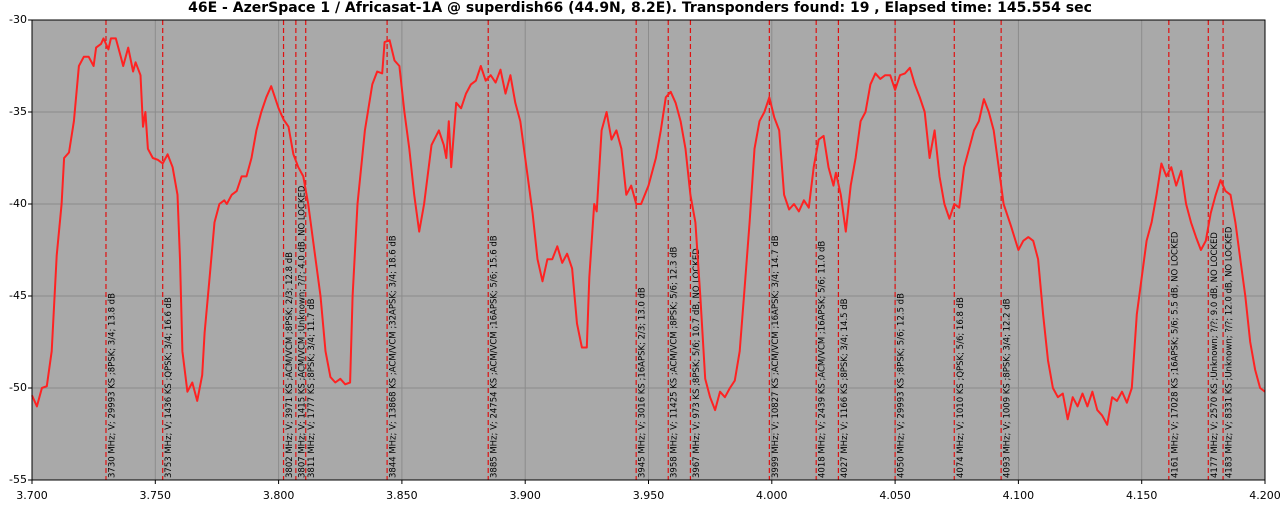 The width and height of the screenshot is (1280, 507). What do you see at coordinates (895, 495) in the screenshot?
I see `x-tick-label: 4.050` at bounding box center [895, 495].